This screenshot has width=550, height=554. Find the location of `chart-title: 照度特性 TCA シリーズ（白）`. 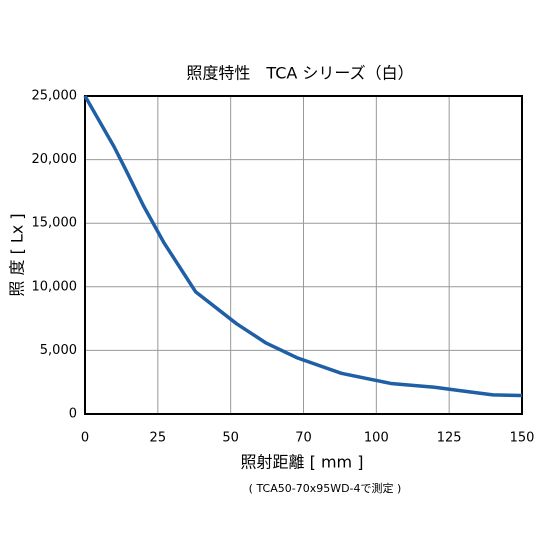

chart-title: 照度特性 TCA シリーズ（白） is located at coordinates (299, 73).